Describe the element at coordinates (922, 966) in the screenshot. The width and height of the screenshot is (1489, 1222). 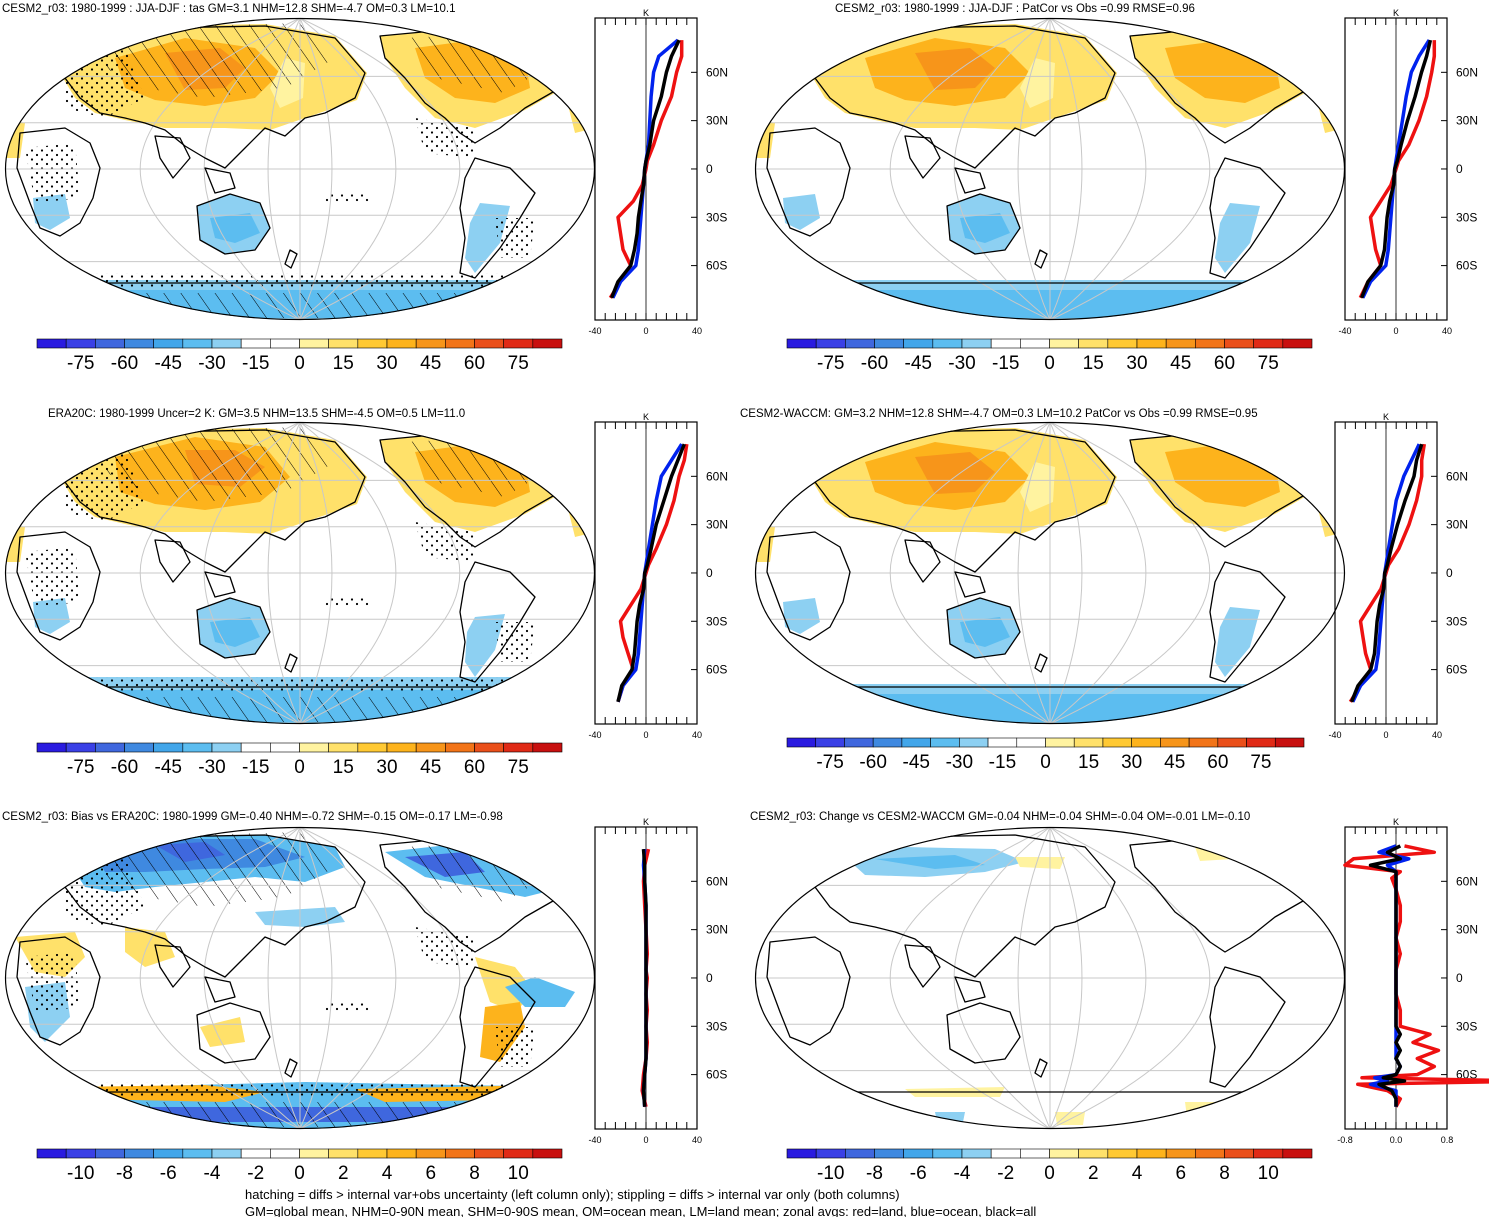
I see `coastline-india` at that location.